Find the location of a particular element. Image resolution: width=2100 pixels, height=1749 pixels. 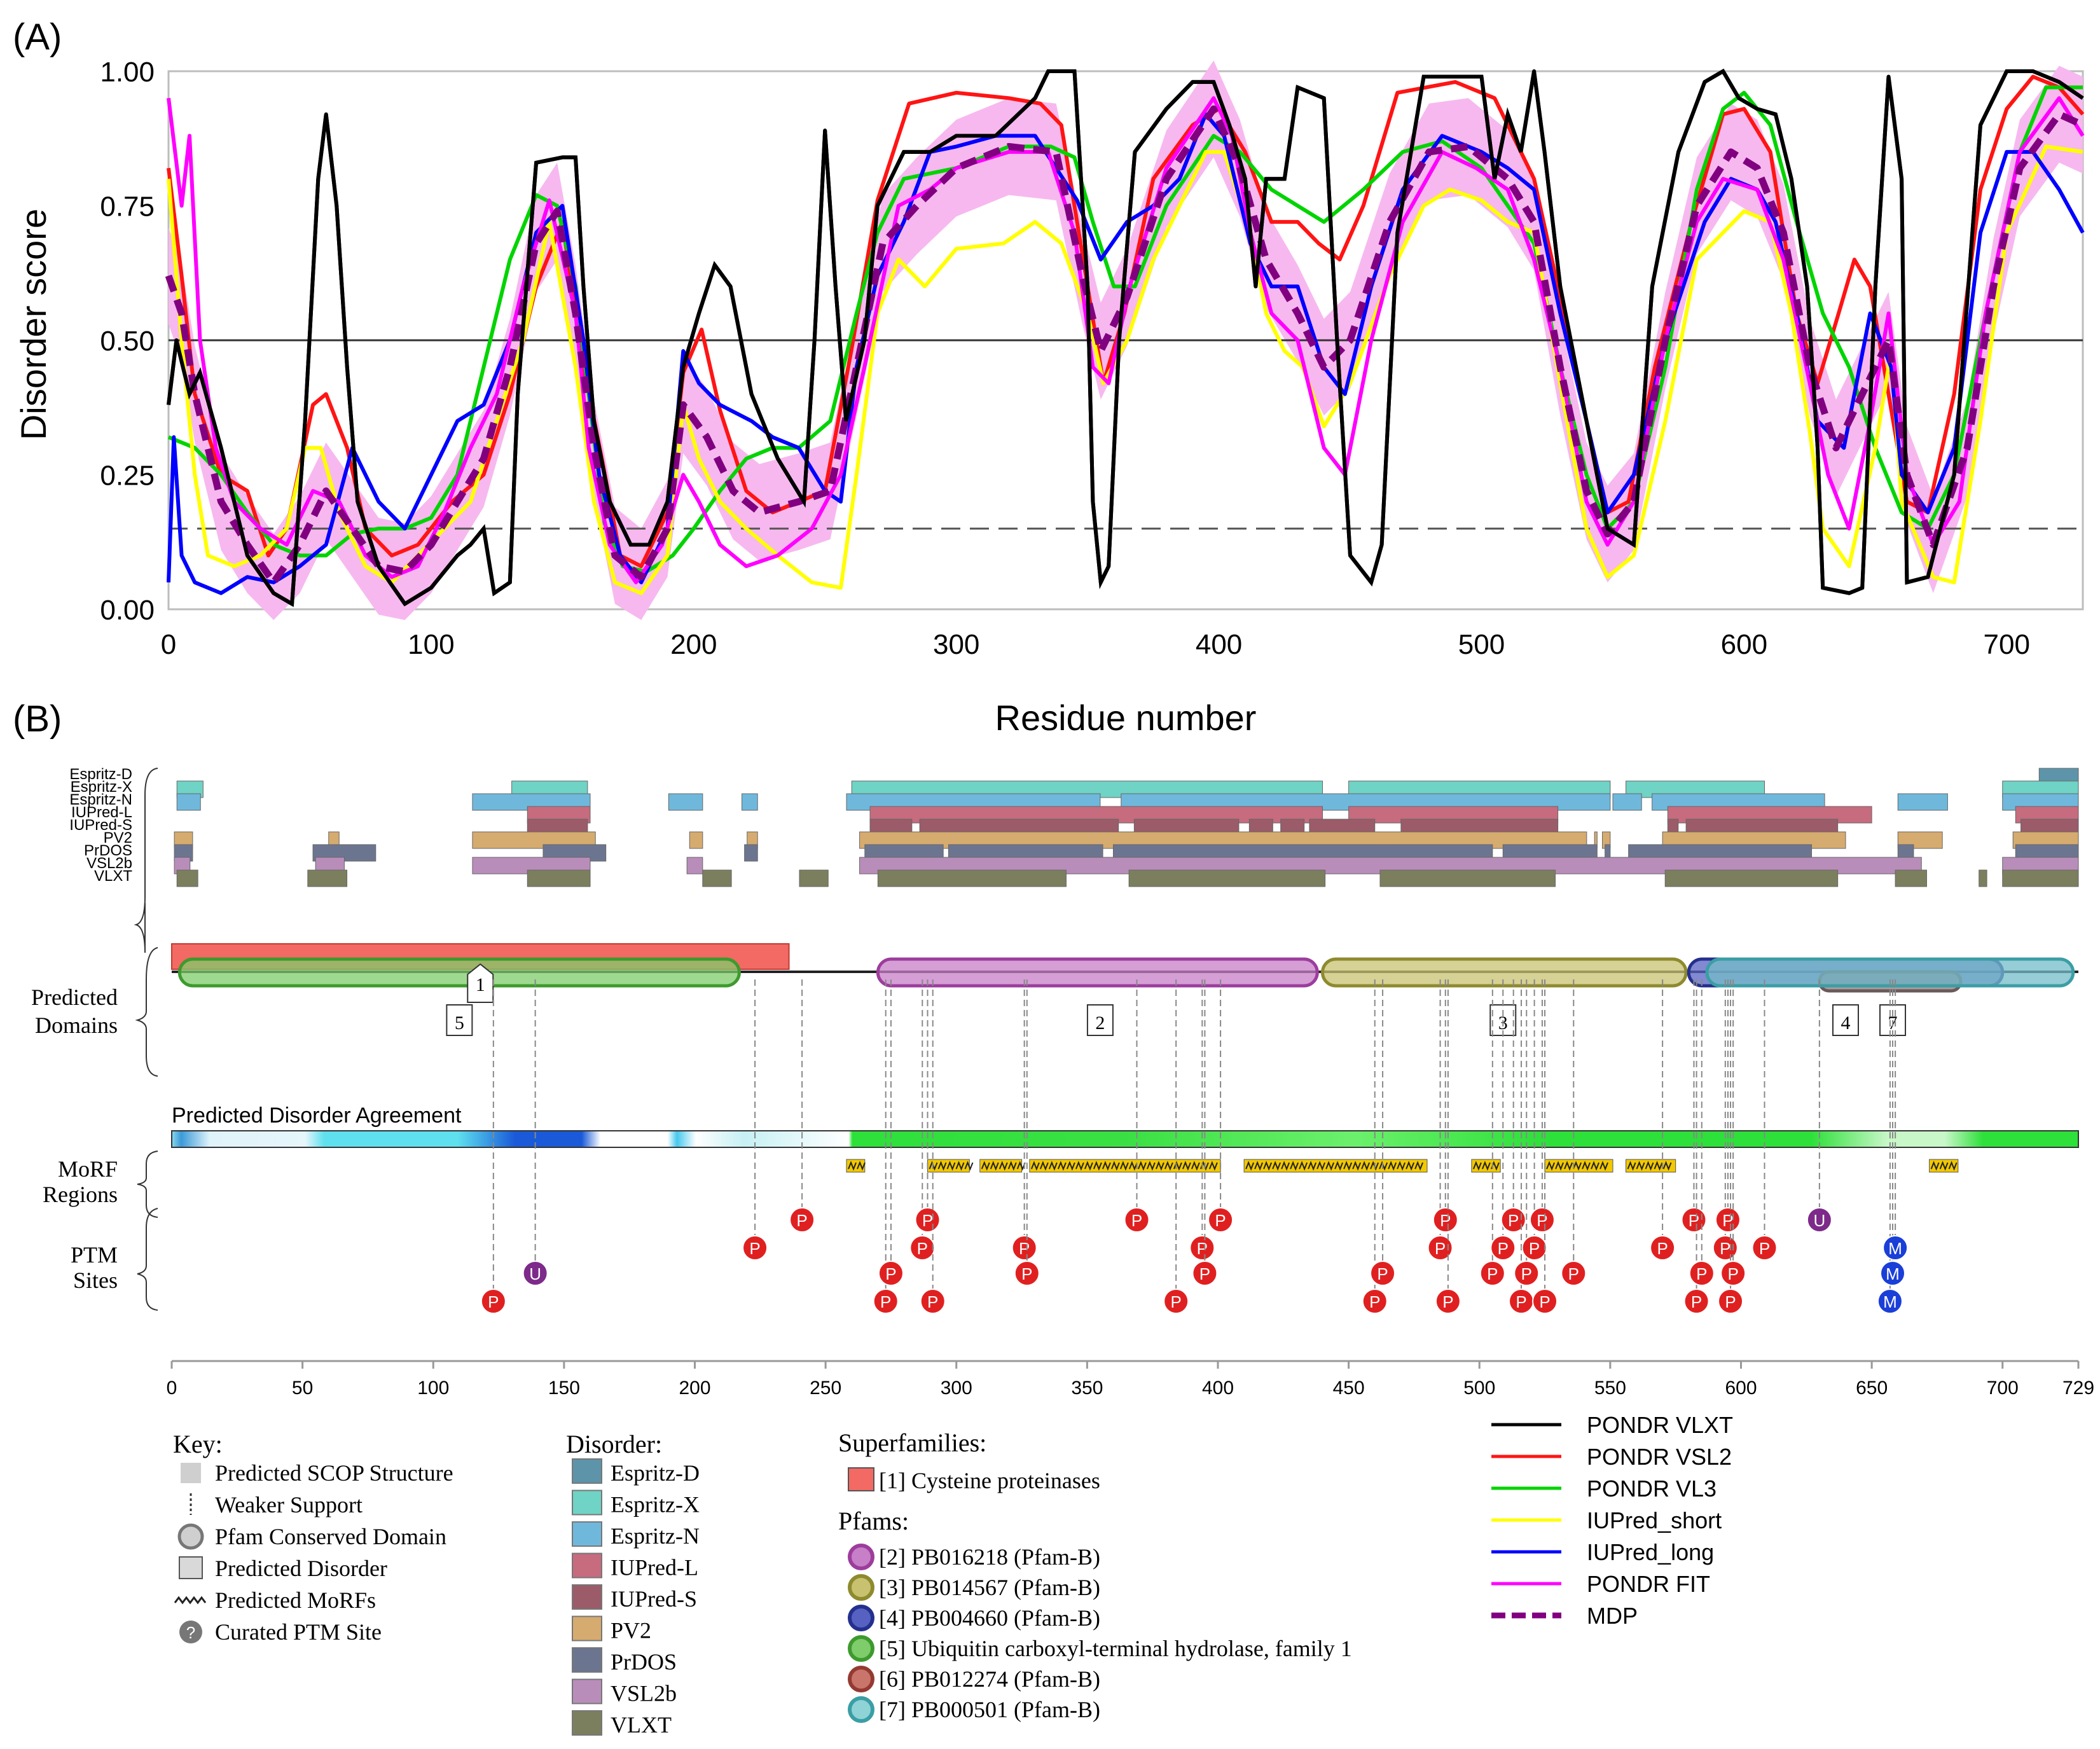

residue-axis-label: 200 is located at coordinates (694, 1388).